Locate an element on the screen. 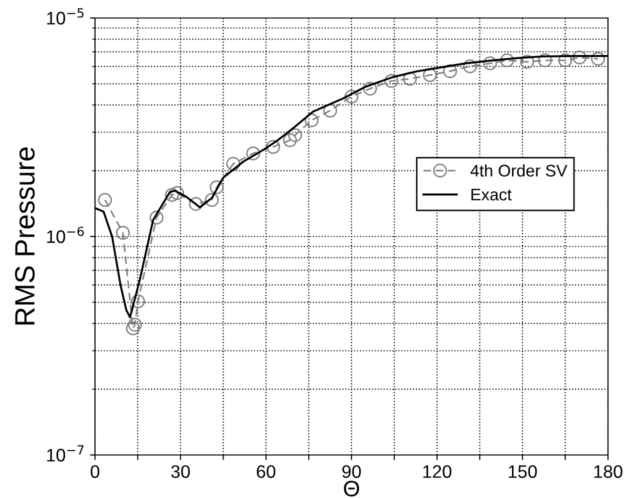 This screenshot has height=498, width=626. x-tick-label: 60 is located at coordinates (266, 471).